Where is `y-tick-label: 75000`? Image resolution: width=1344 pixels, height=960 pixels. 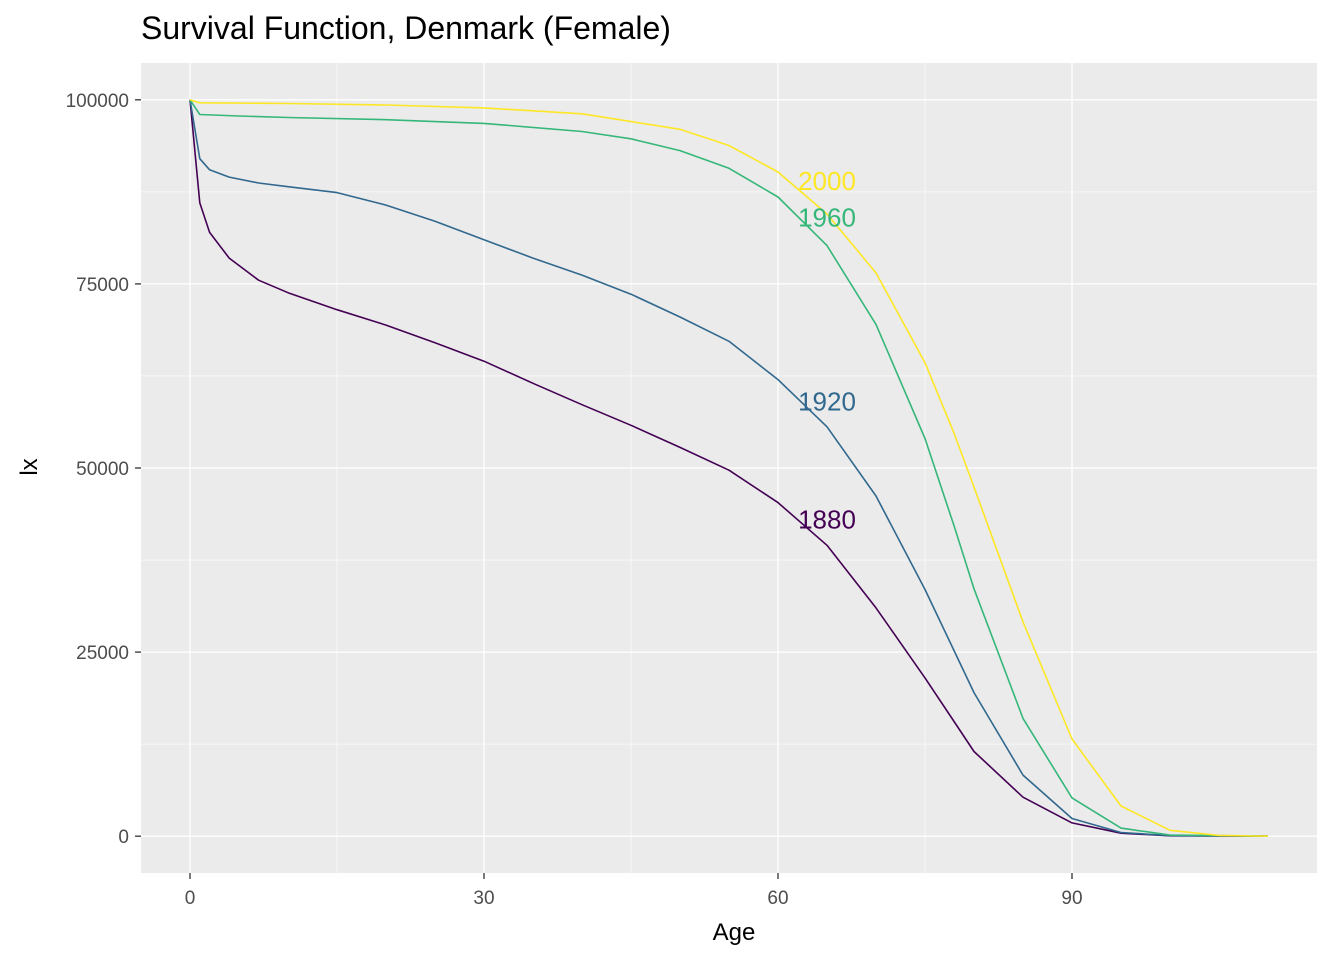
y-tick-label: 75000 is located at coordinates (102, 285).